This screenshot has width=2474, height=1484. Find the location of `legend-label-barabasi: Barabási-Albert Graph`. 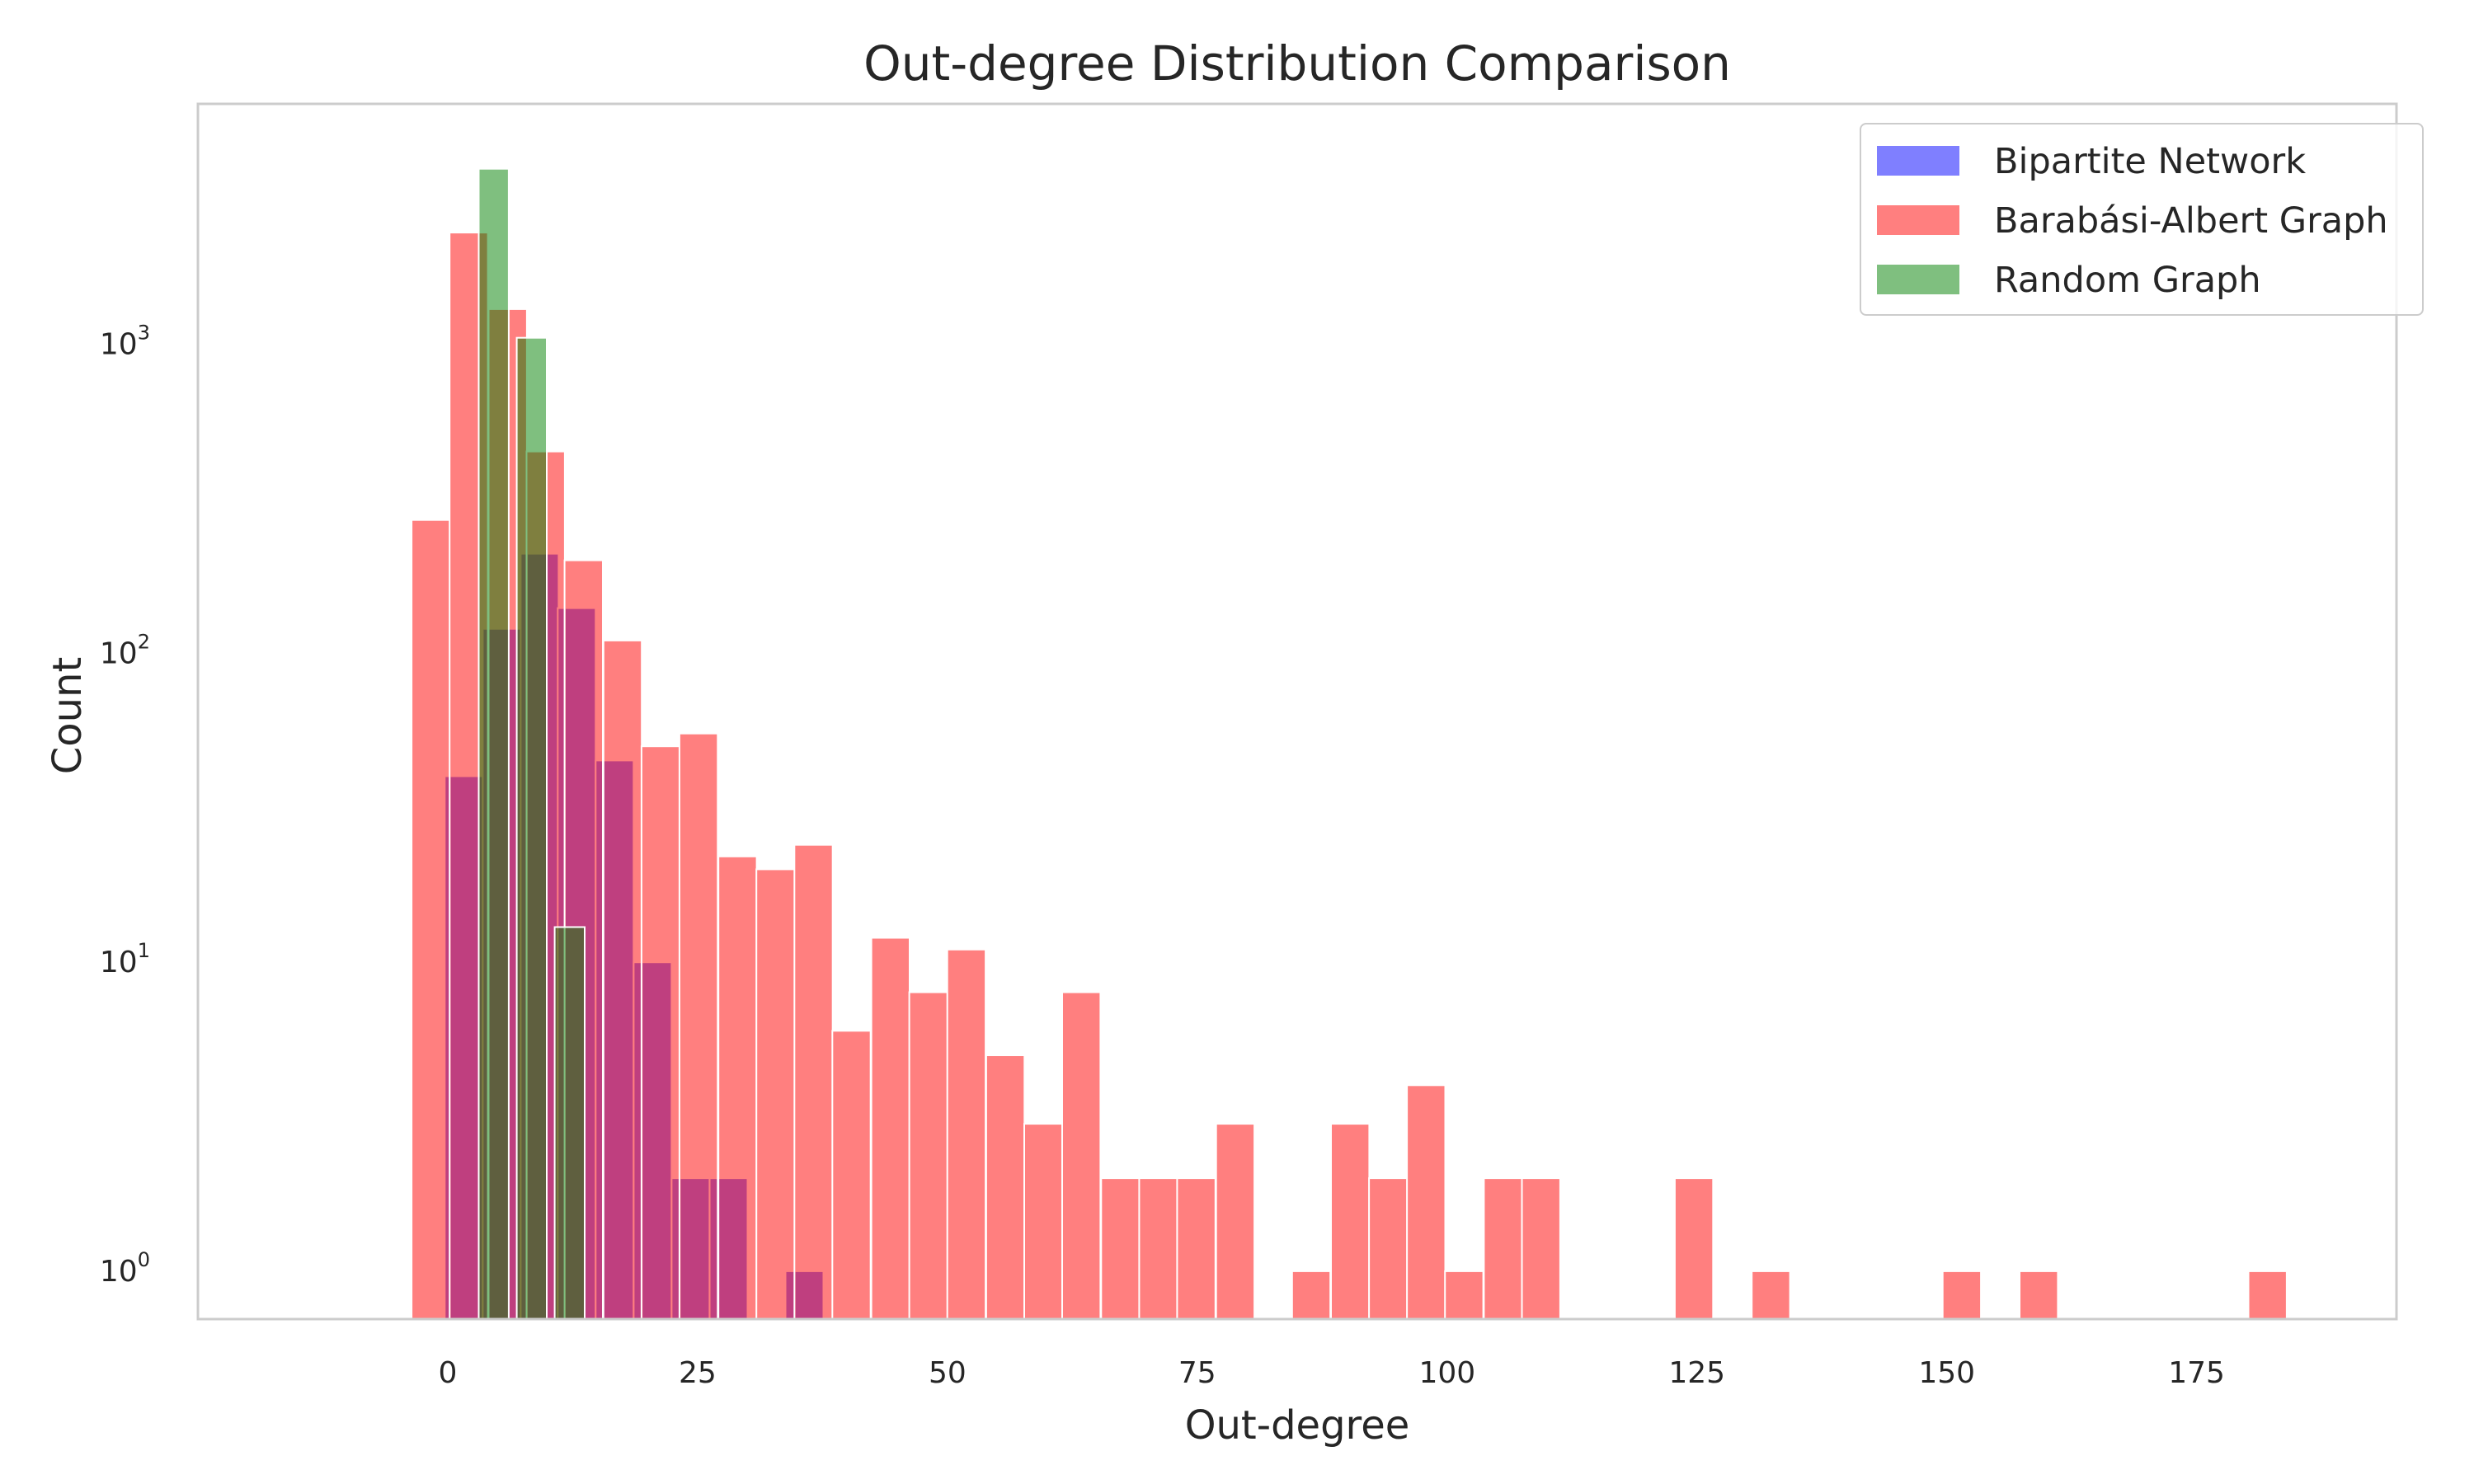

legend-label-barabasi: Barabási-Albert Graph is located at coordinates (2191, 221).